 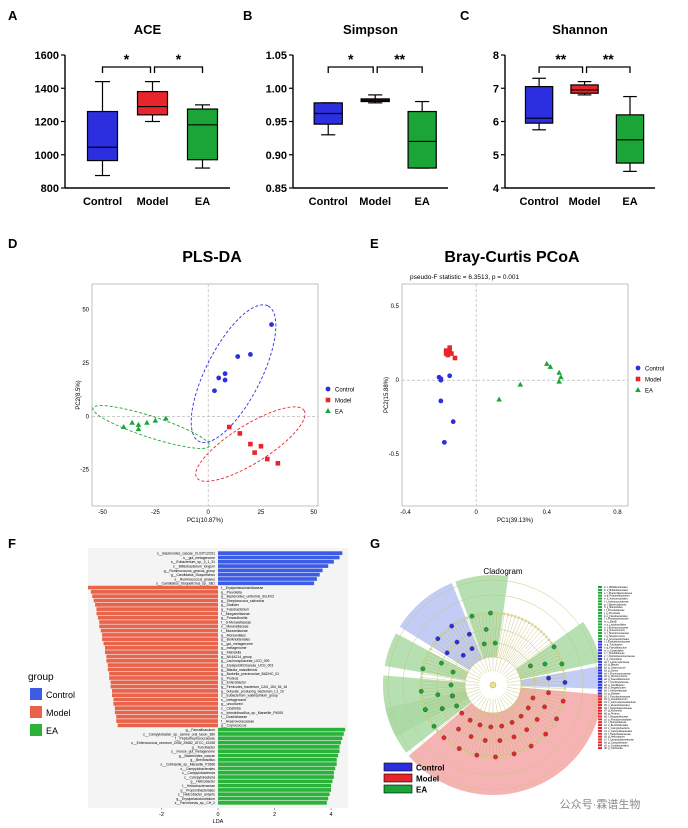 I want to click on y-axis-label: PC2(15.88%), so click(x=387, y=395).